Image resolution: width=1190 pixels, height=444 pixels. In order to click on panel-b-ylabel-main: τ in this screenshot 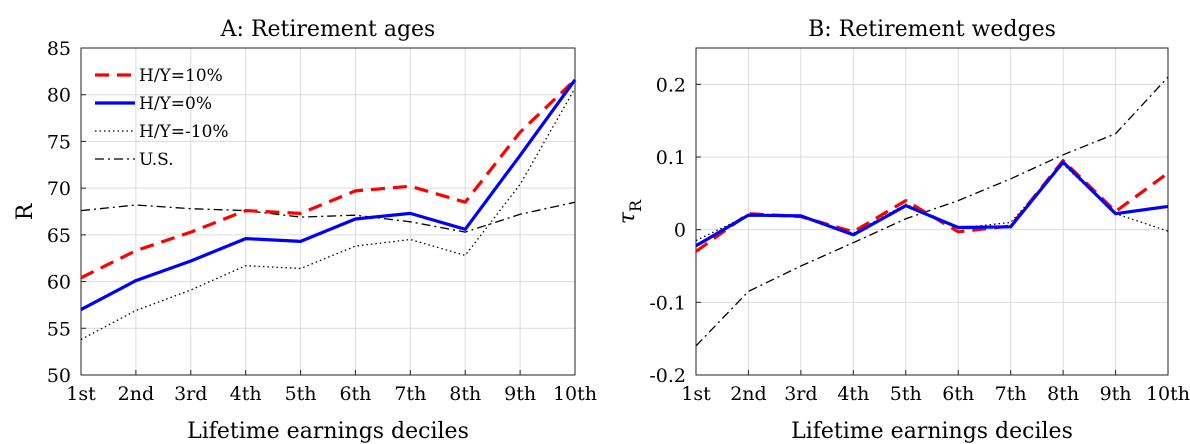, I will do `click(627, 217)`.